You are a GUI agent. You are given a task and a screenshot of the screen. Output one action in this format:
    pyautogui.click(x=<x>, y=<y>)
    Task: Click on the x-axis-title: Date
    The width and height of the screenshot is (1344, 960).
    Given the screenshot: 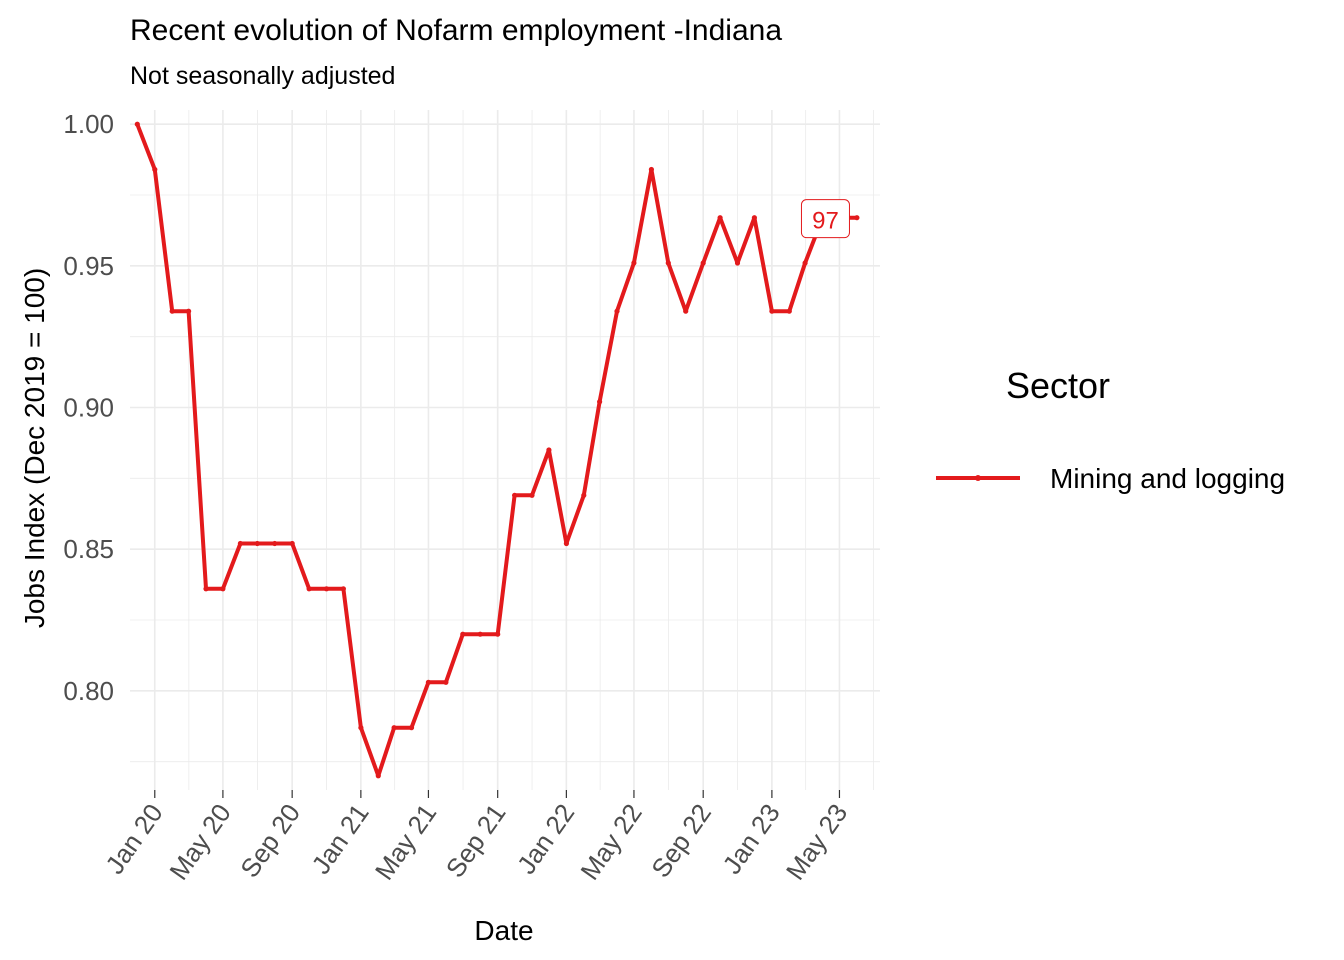 What is the action you would take?
    pyautogui.click(x=503, y=930)
    